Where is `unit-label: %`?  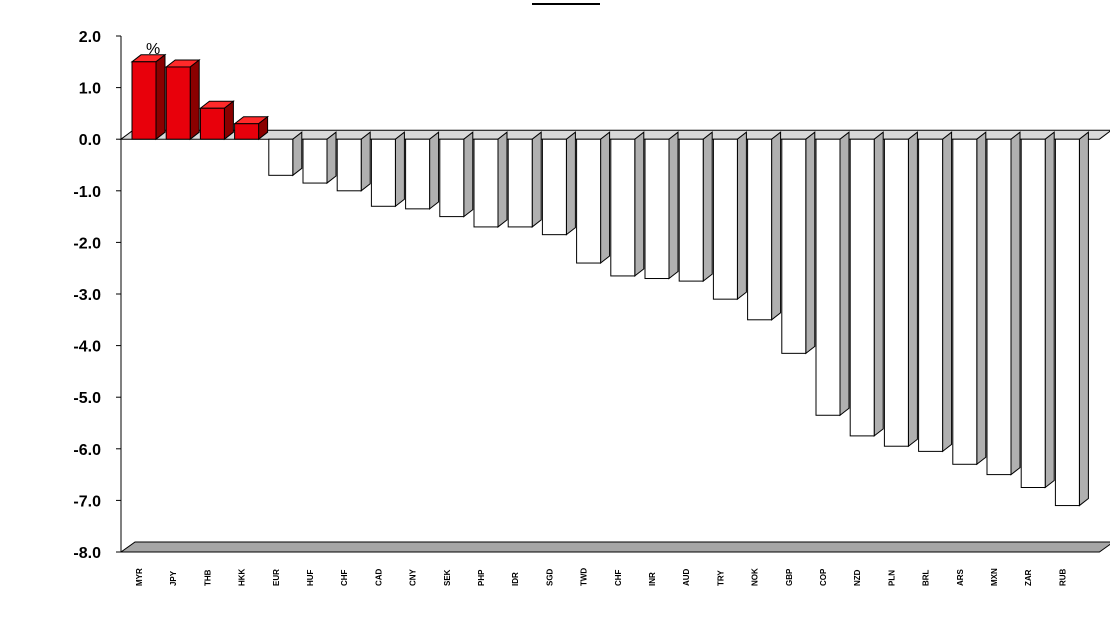
unit-label: % is located at coordinates (153, 49).